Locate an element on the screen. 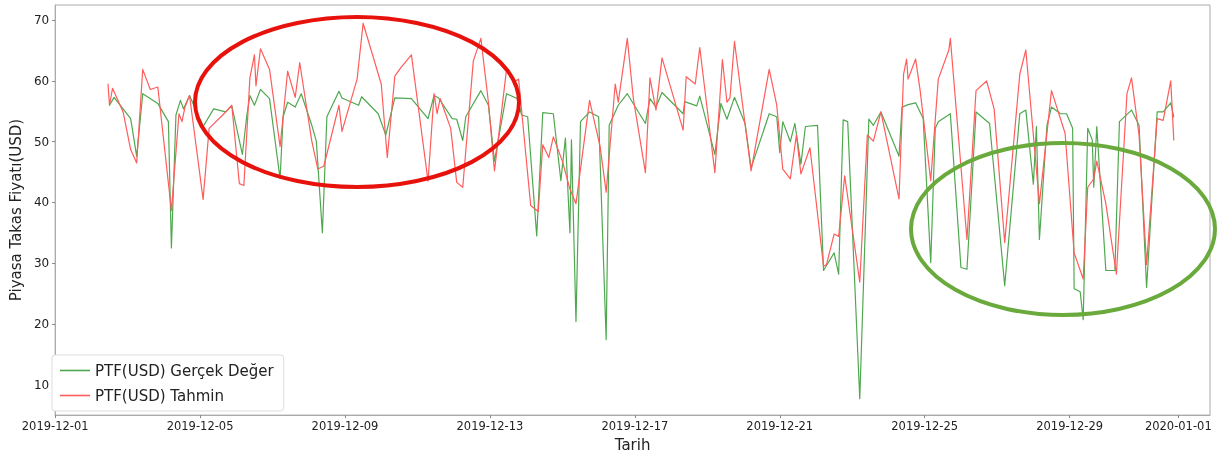  x-tick-label: 2019-12-29 is located at coordinates (1070, 426).